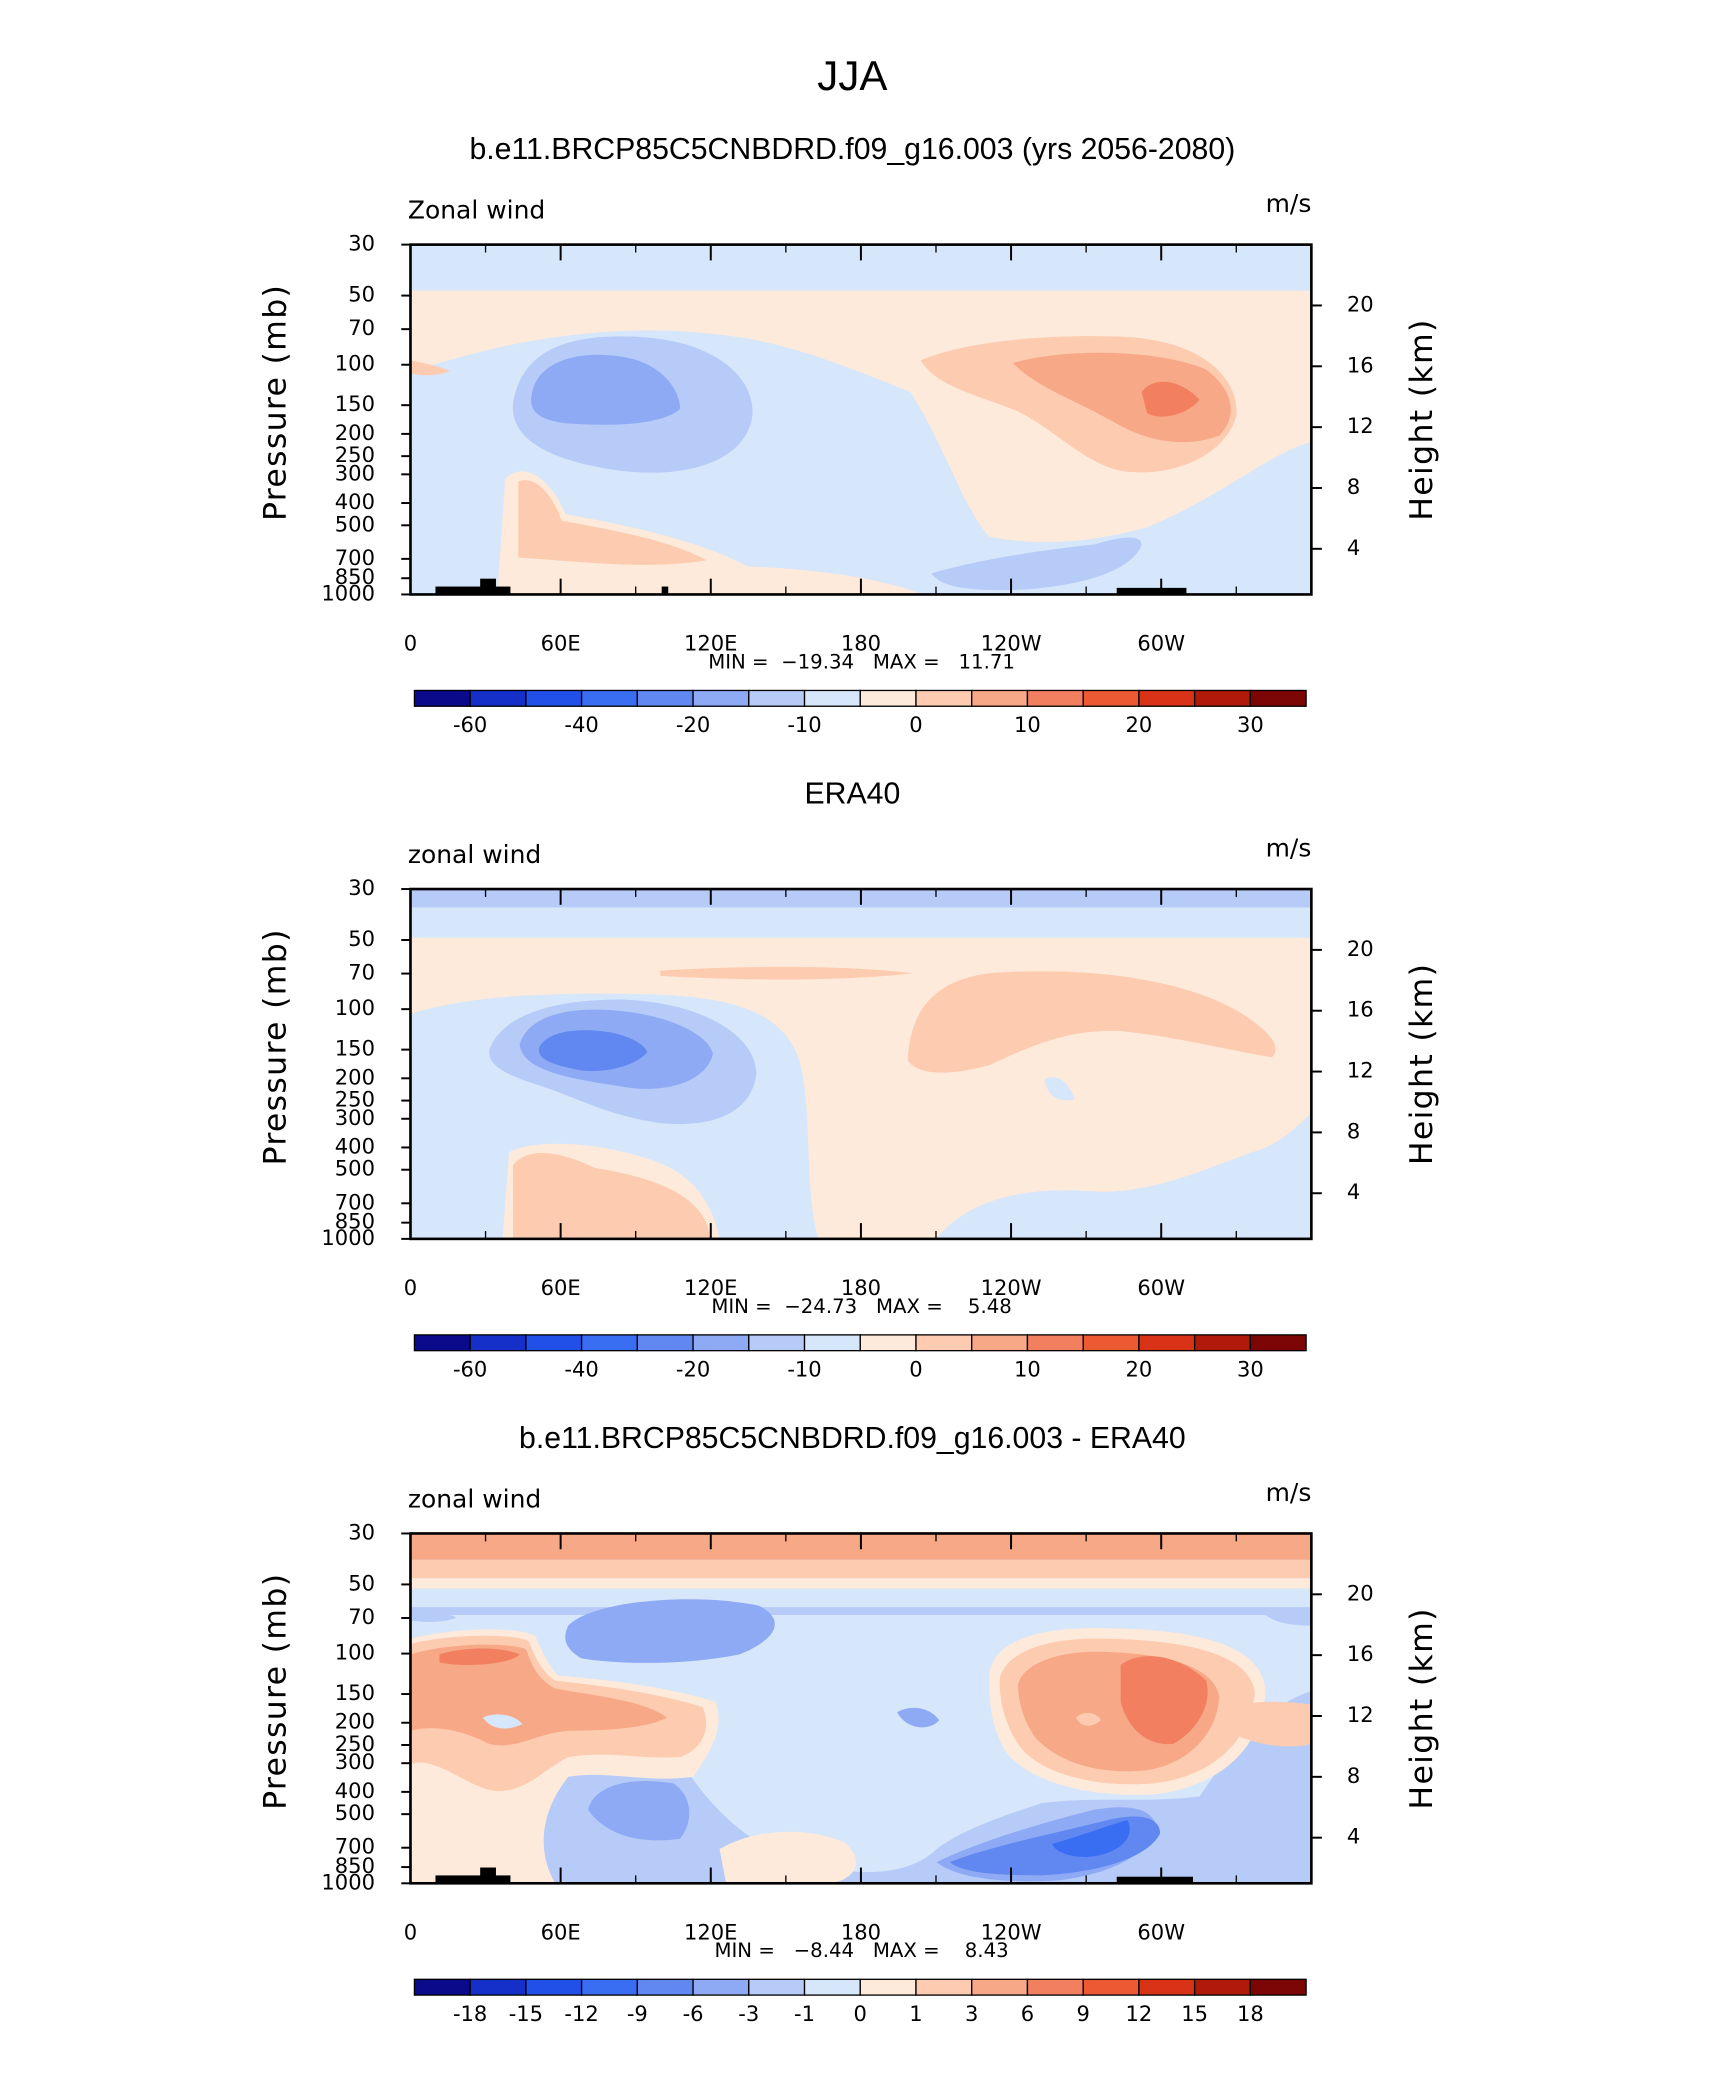 The width and height of the screenshot is (1710, 2074). Describe the element at coordinates (476, 210) in the screenshot. I see `left-string: Zonal wind` at that location.